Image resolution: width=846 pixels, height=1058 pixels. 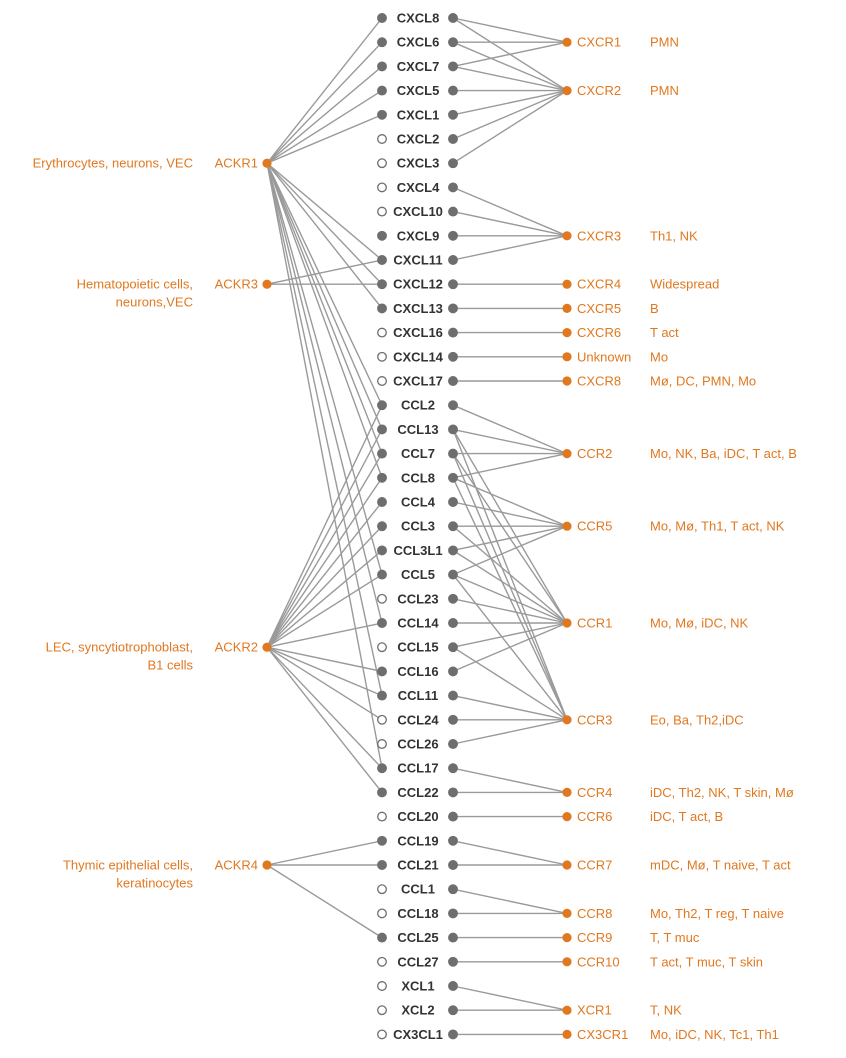 What do you see at coordinates (453, 187) in the screenshot?
I see `chemokine-node-right-cxcl4` at bounding box center [453, 187].